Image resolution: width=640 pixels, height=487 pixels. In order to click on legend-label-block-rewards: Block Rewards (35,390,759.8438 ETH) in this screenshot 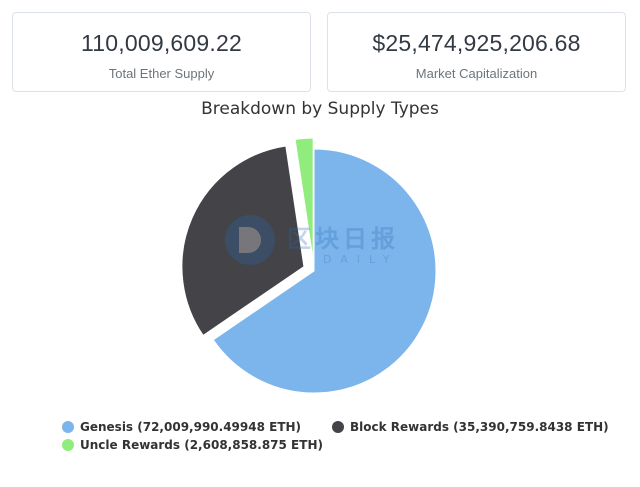, I will do `click(479, 427)`.